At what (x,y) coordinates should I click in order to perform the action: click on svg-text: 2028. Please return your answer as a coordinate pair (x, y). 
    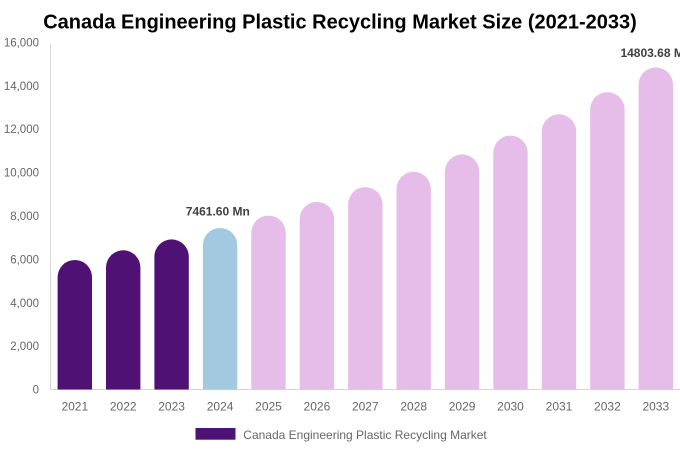
    Looking at the image, I should click on (413, 407).